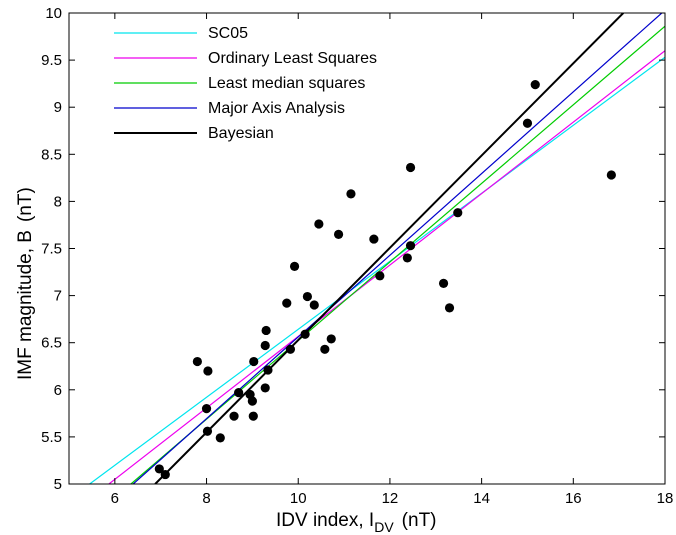  Describe the element at coordinates (53, 13) in the screenshot. I see `y-tick-label: 10` at that location.